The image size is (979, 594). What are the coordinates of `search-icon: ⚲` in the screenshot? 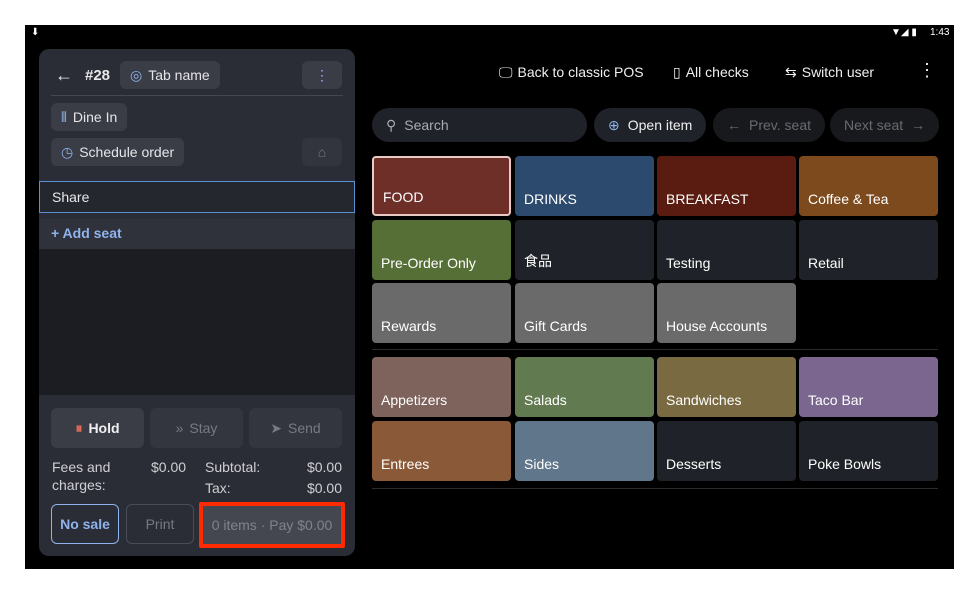 It's located at (391, 124).